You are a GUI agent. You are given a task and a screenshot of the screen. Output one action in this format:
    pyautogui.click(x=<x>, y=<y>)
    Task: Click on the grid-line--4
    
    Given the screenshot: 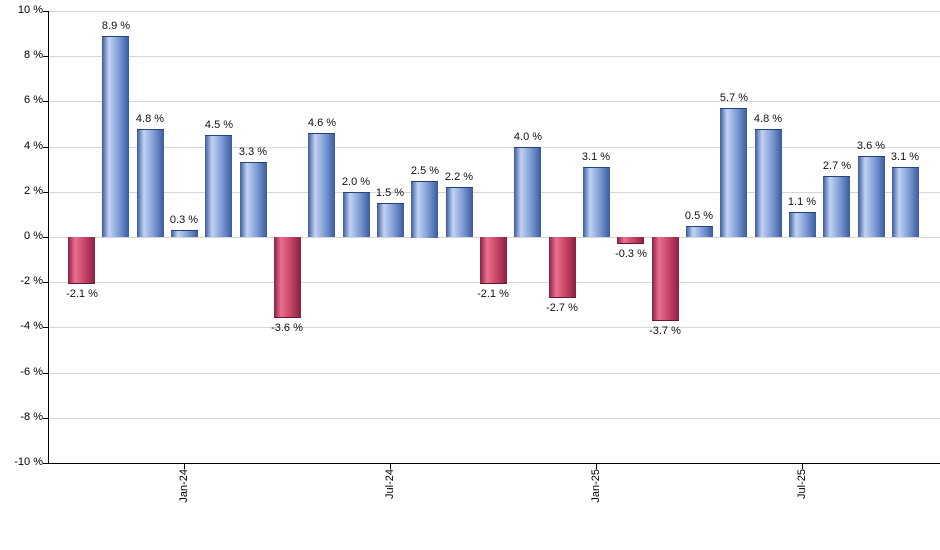 What is the action you would take?
    pyautogui.click(x=494, y=327)
    